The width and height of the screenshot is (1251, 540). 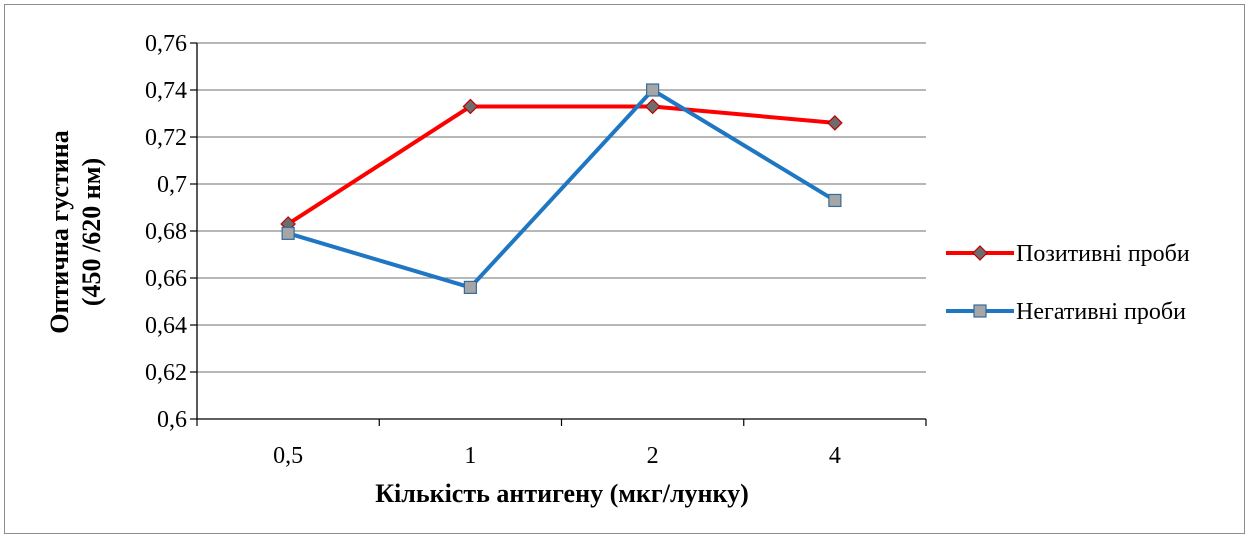 I want to click on y-axis-title-line-2: (450 /620 нм), so click(x=91, y=232).